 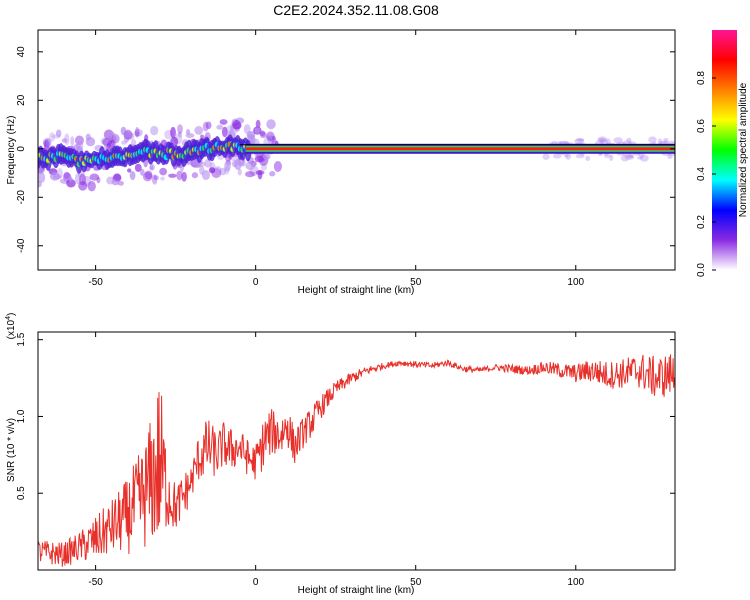 What do you see at coordinates (701, 222) in the screenshot?
I see `colorbar-tick-label: 0.2` at bounding box center [701, 222].